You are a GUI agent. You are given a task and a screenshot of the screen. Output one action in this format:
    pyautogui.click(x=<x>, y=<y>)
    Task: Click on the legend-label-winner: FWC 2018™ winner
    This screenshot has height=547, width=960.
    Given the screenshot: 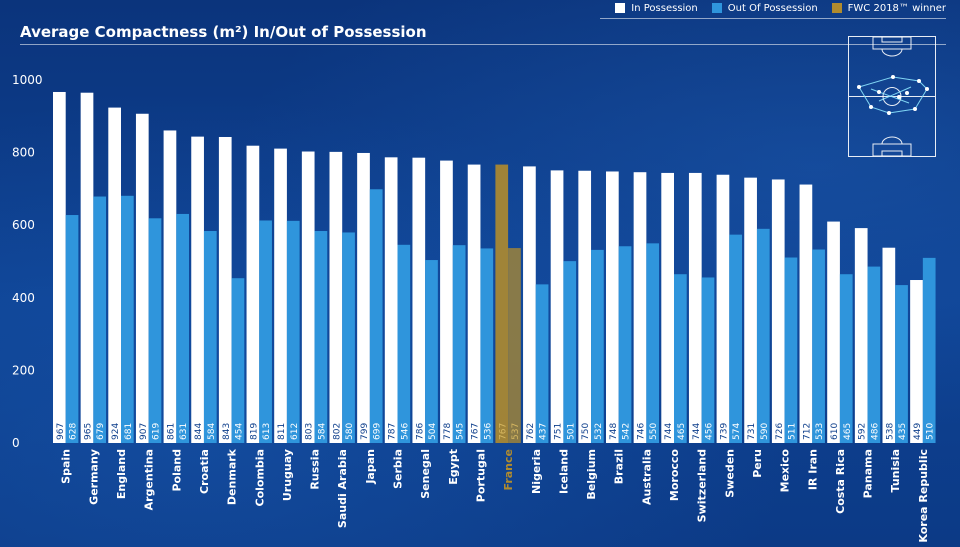 What is the action you would take?
    pyautogui.click(x=896, y=8)
    